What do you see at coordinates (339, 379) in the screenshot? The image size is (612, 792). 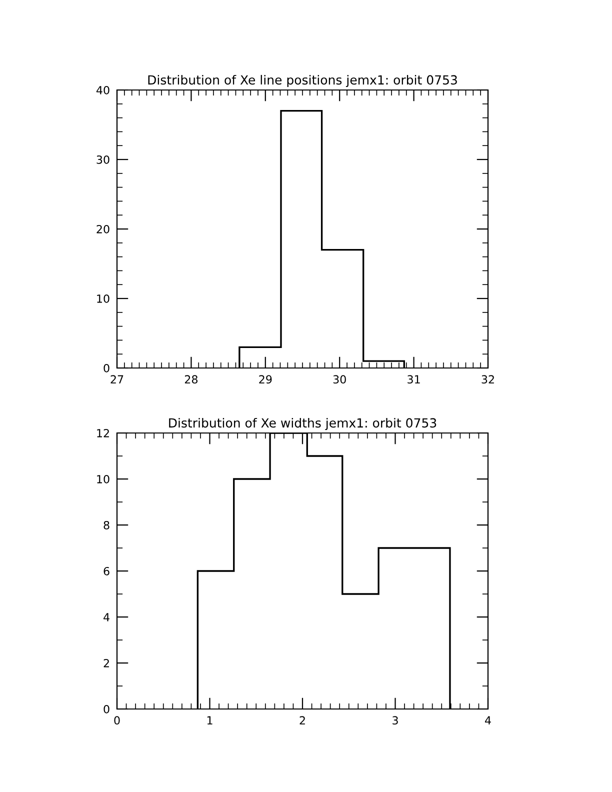 I see `x-tick-label: 30` at bounding box center [339, 379].